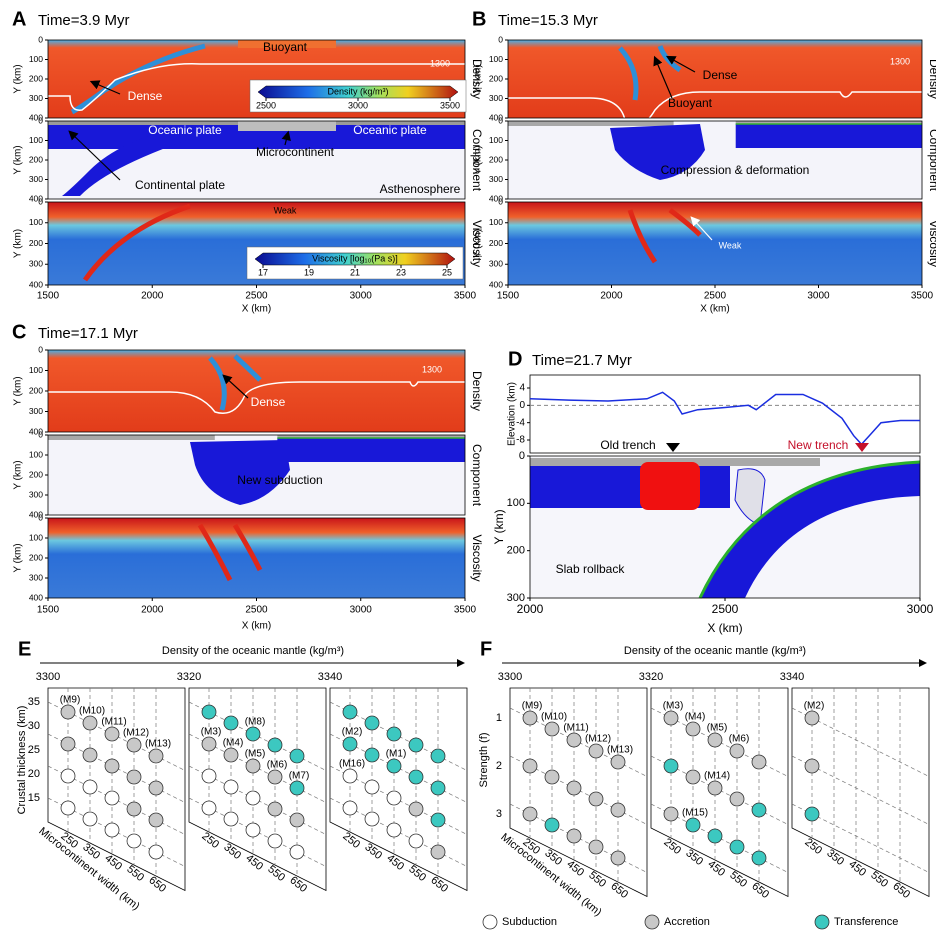  What do you see at coordinates (724, 418) in the screenshot?
I see `elevation-line` at bounding box center [724, 418].